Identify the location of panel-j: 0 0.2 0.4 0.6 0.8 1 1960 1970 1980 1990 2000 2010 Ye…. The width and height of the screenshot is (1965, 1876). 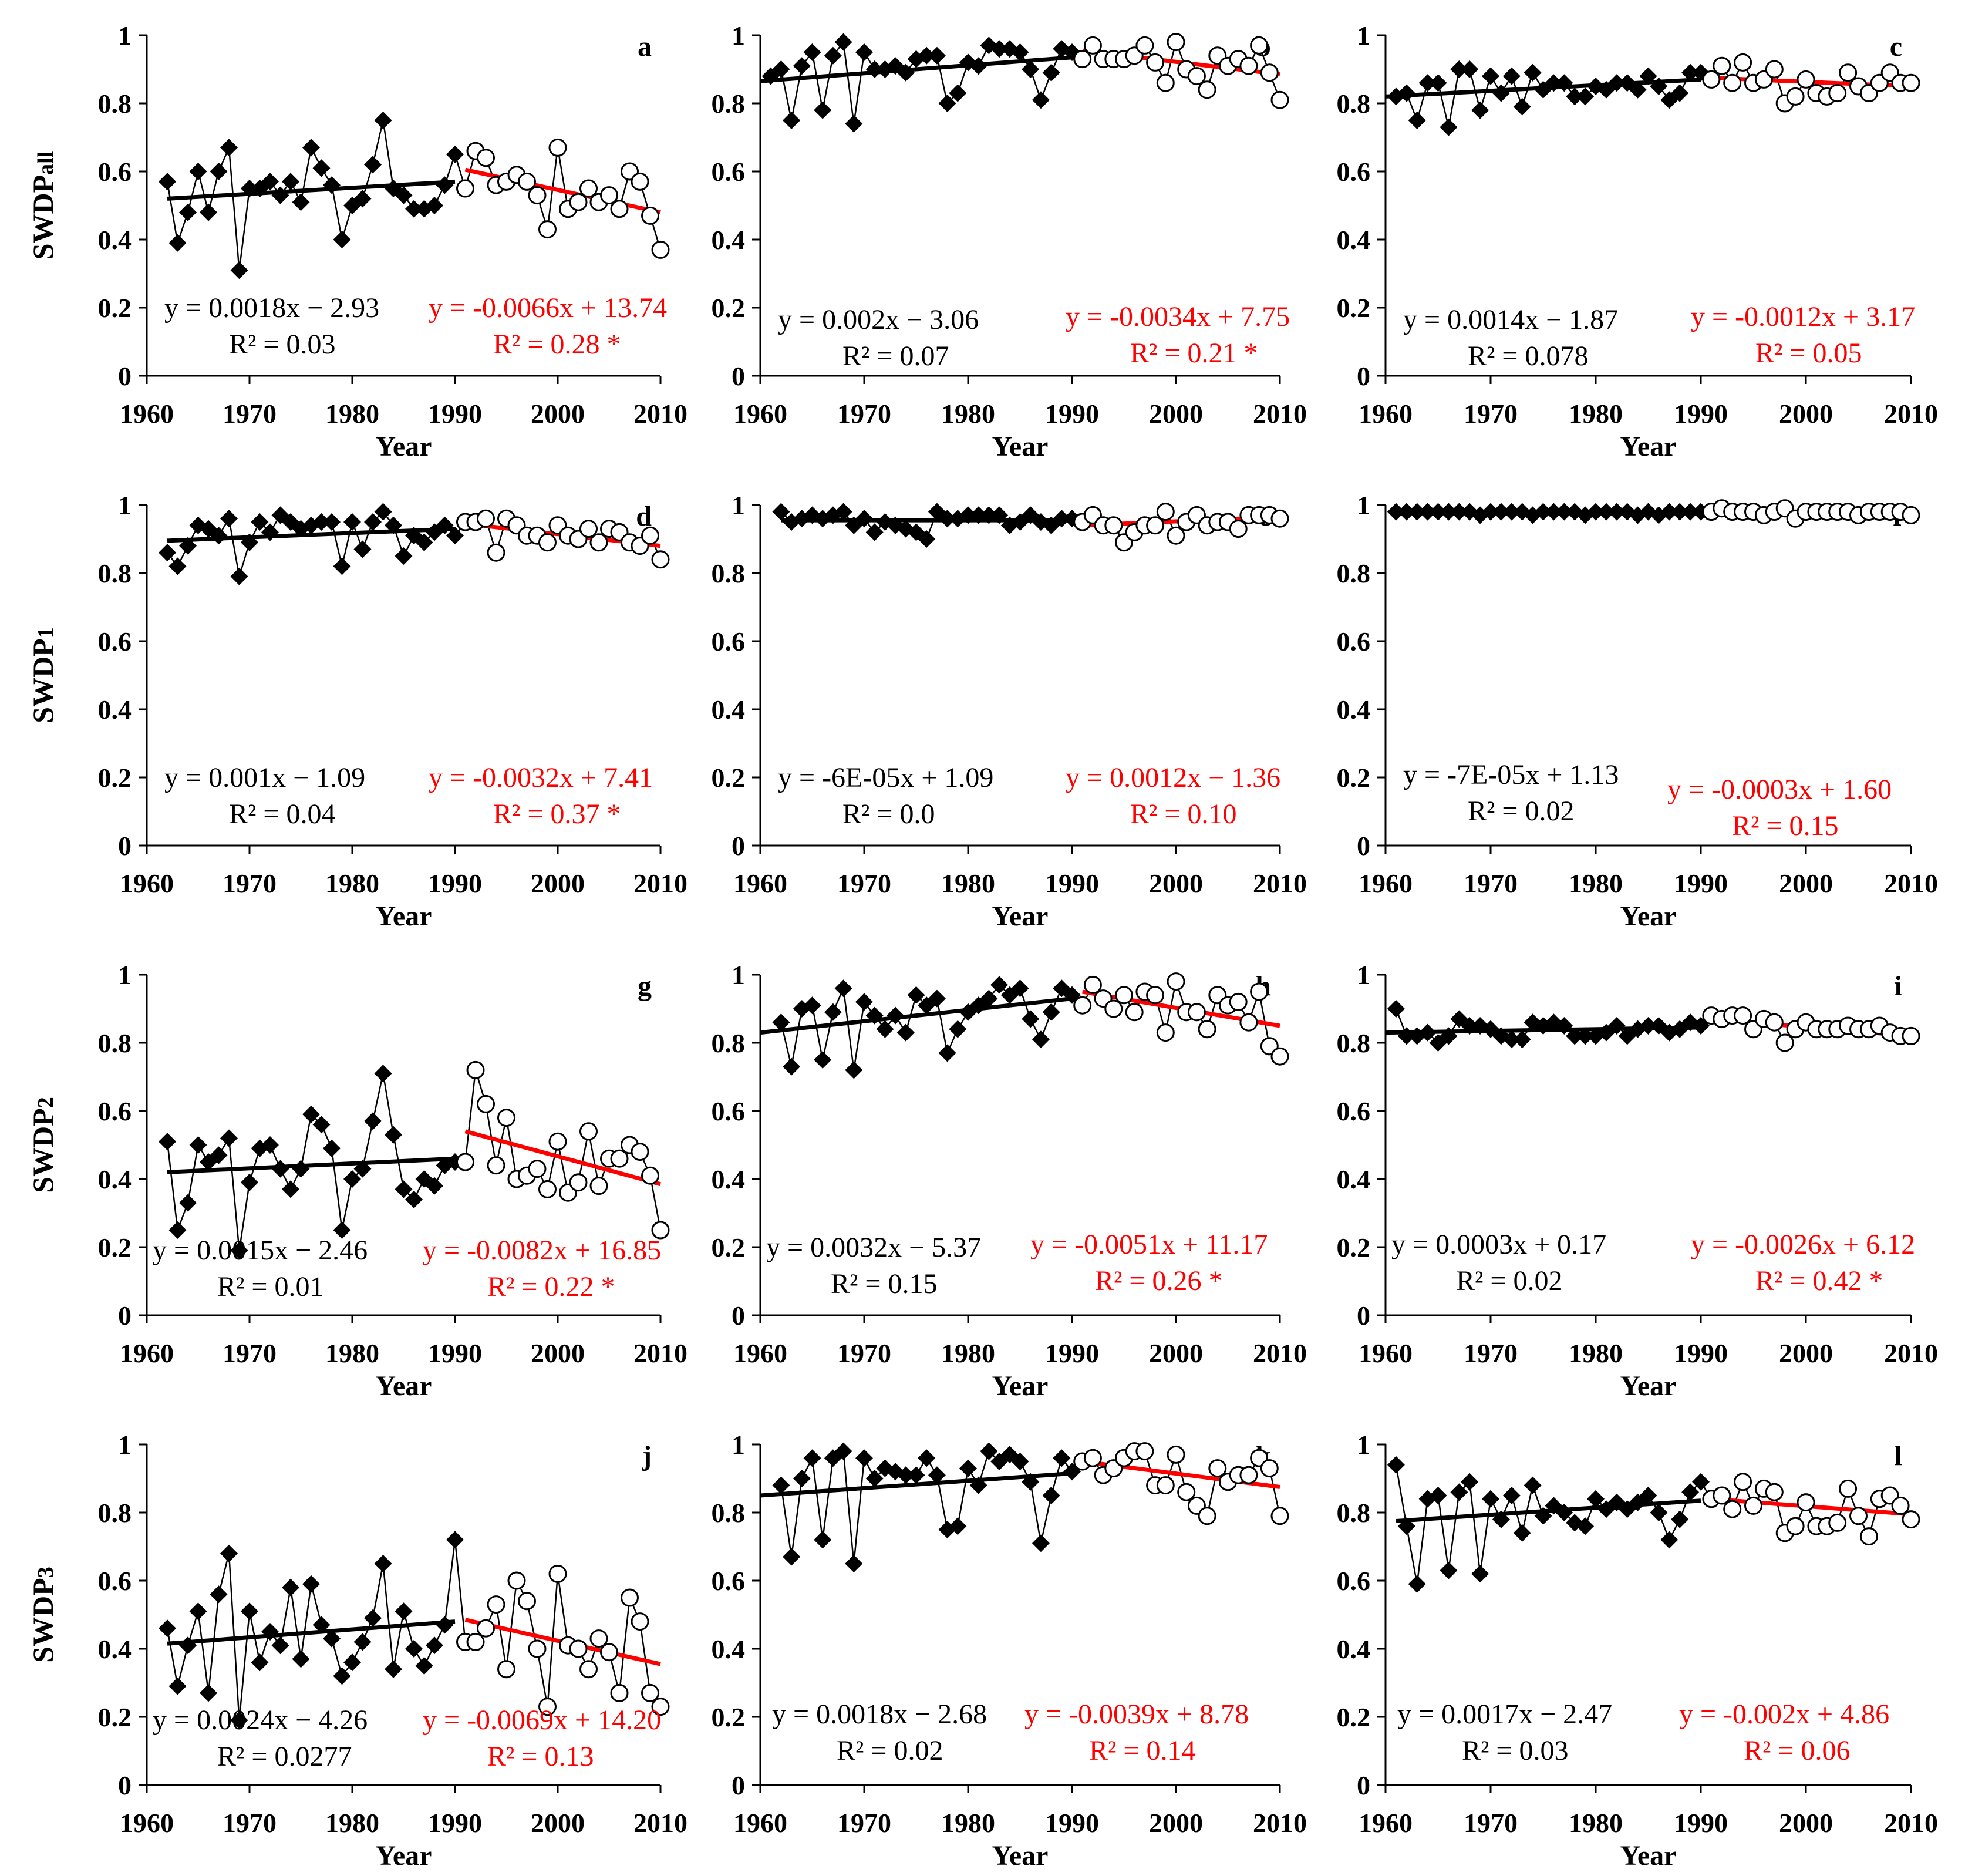
(356, 1650).